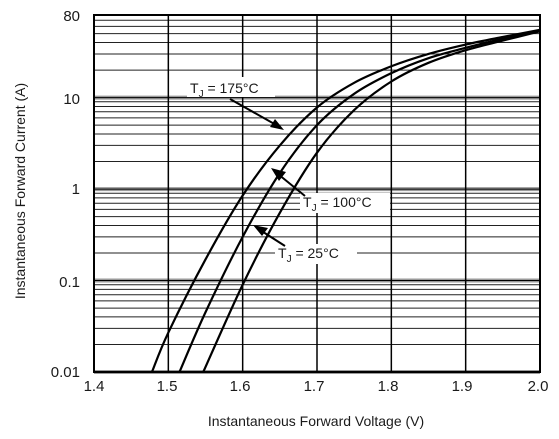  What do you see at coordinates (308, 255) in the screenshot?
I see `series-label-25: TJ = 25°C` at bounding box center [308, 255].